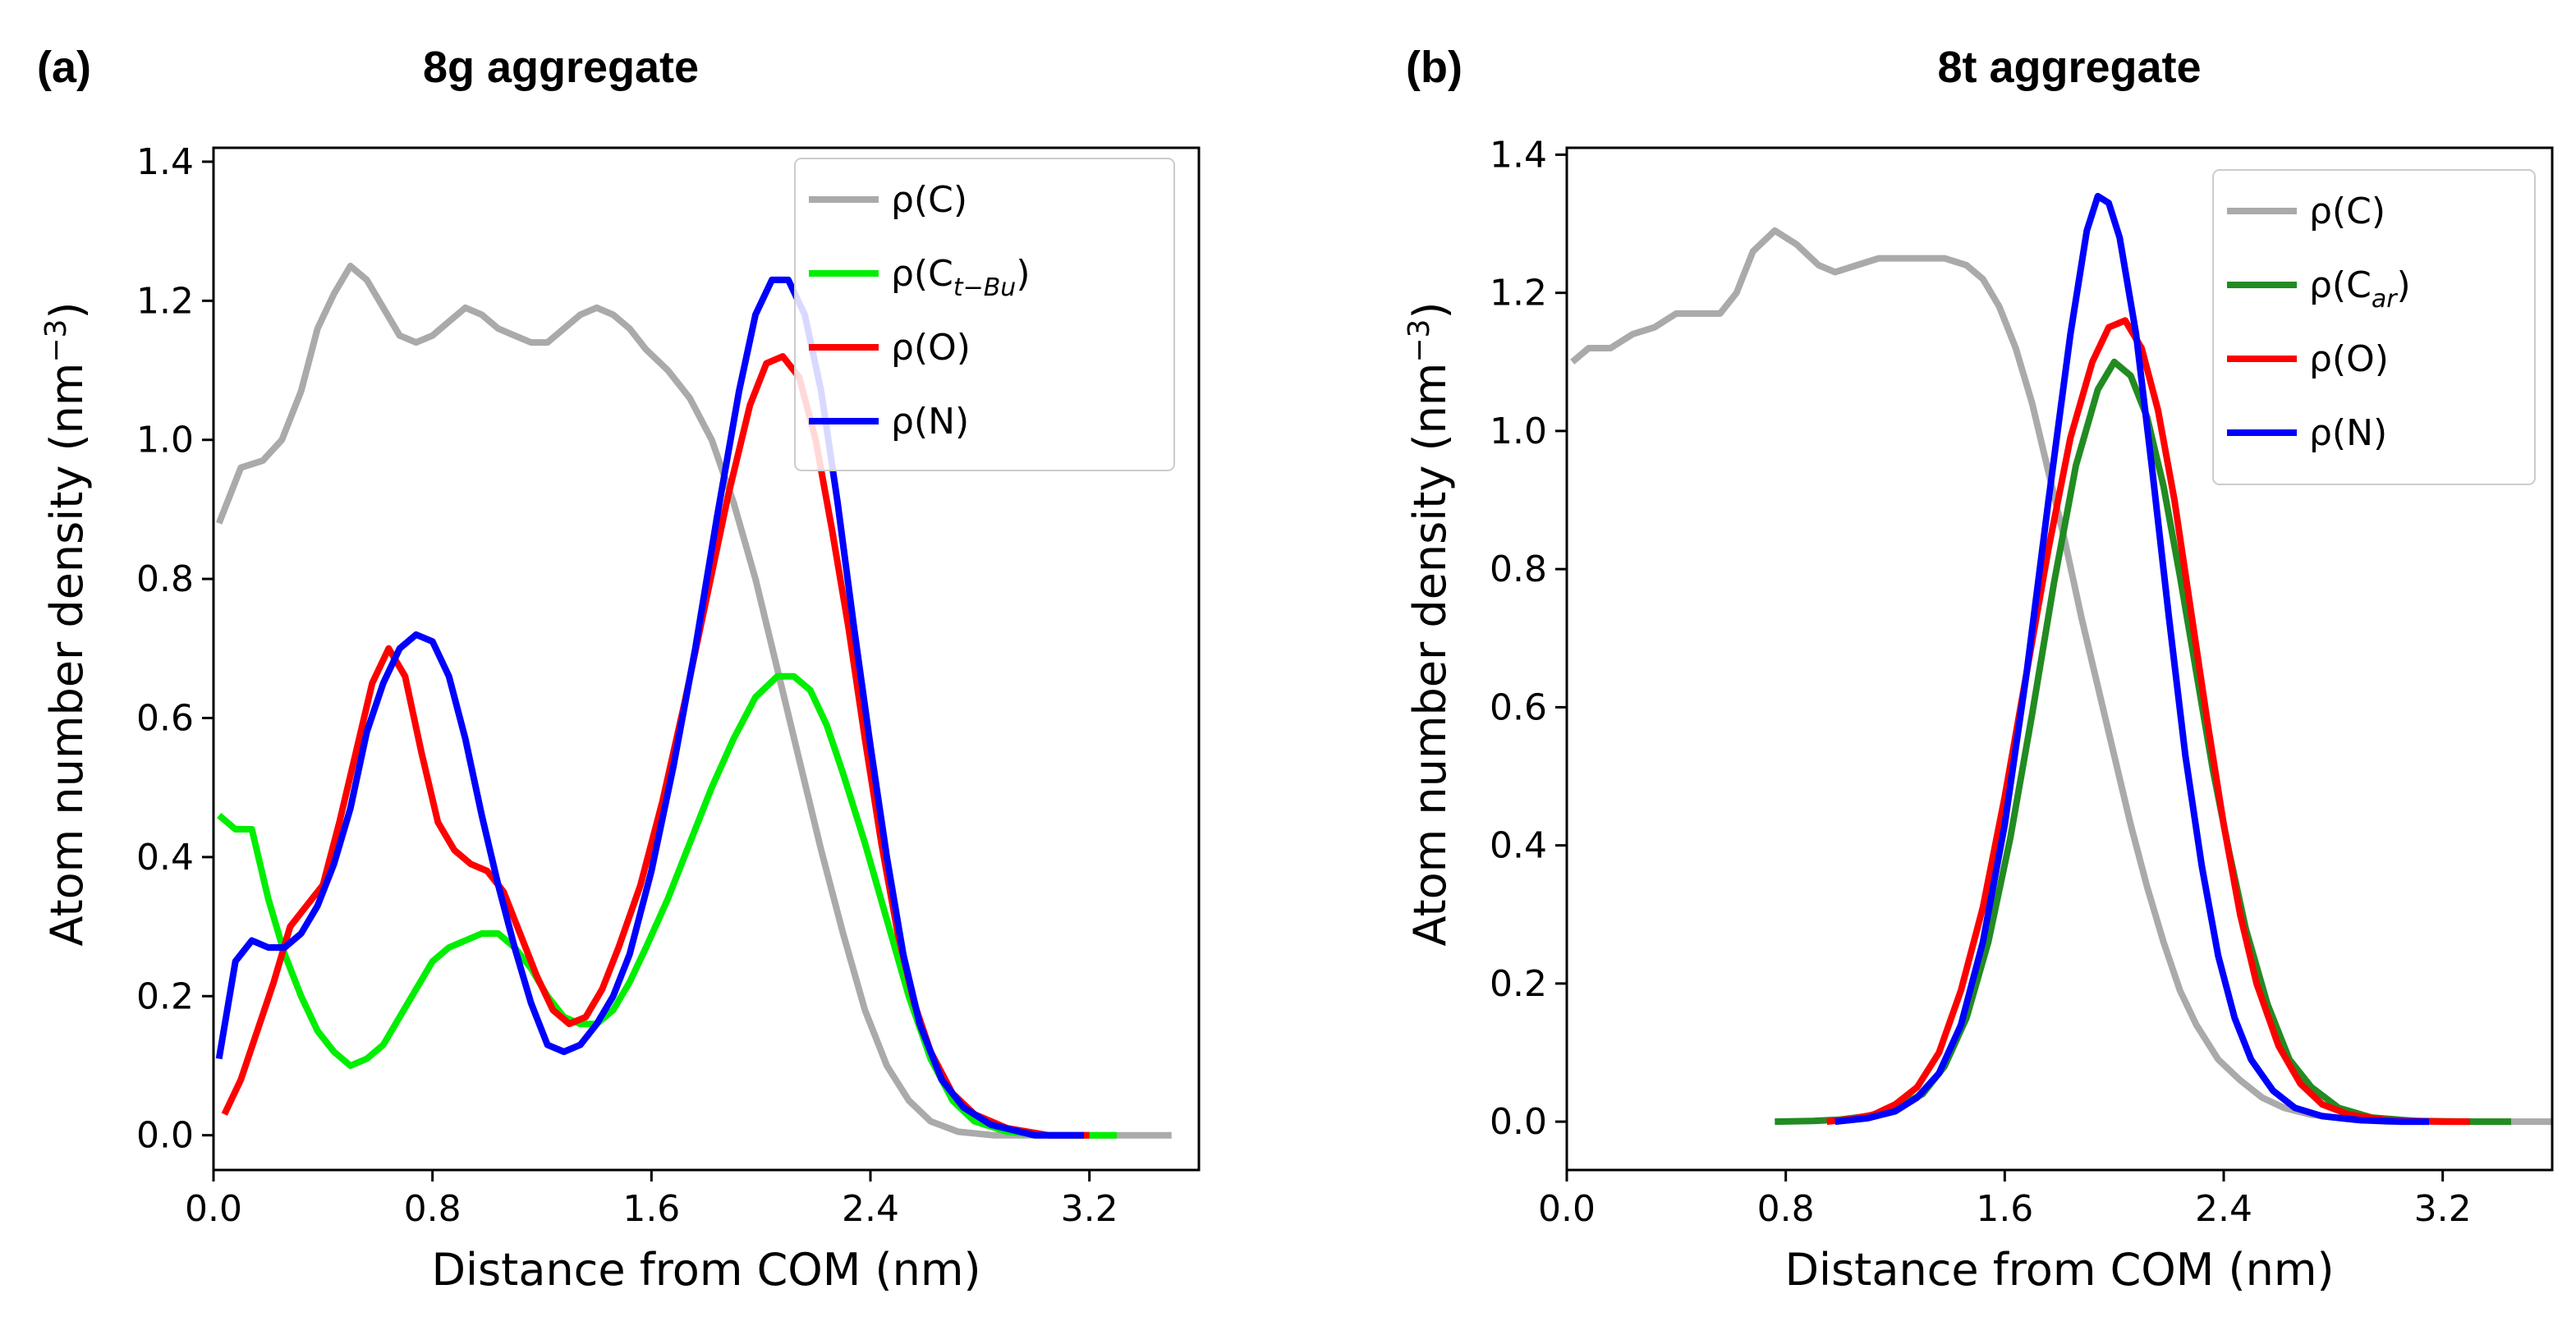  I want to click on chart-title: 8g aggregate, so click(561, 67).